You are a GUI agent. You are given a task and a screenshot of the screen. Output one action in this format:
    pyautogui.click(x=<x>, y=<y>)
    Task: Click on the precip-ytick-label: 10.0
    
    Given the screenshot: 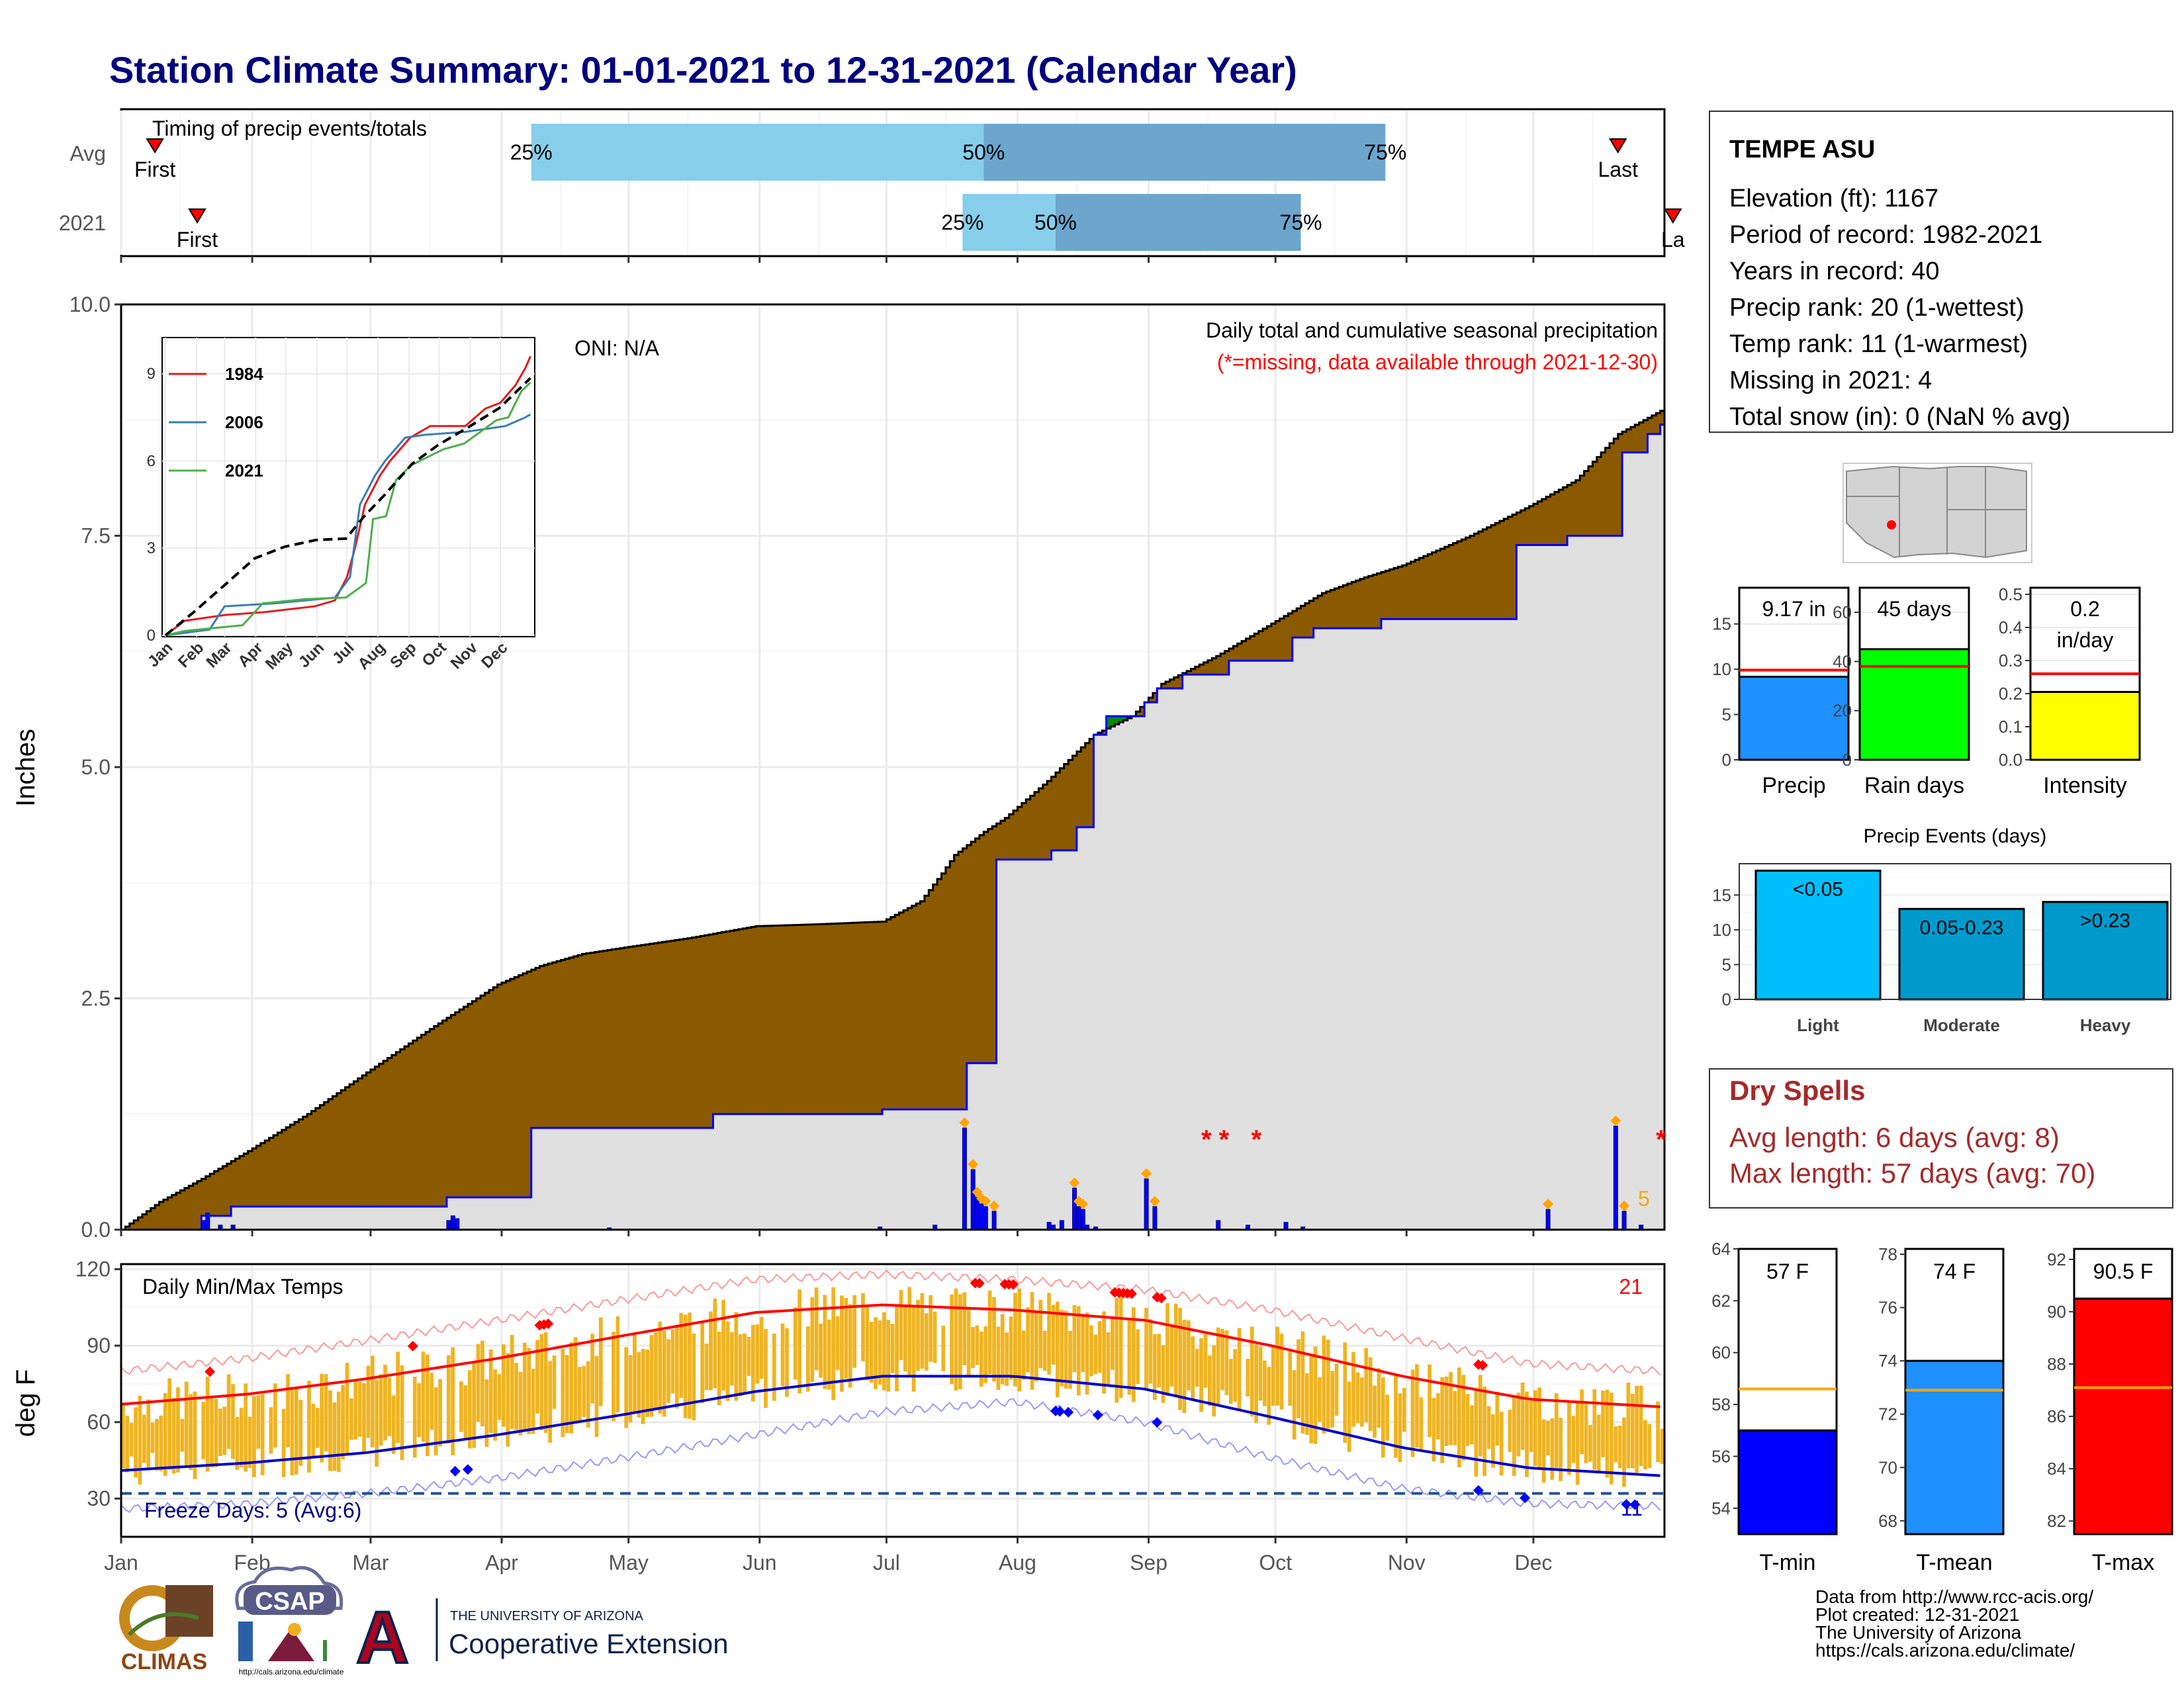 What is the action you would take?
    pyautogui.click(x=90, y=304)
    